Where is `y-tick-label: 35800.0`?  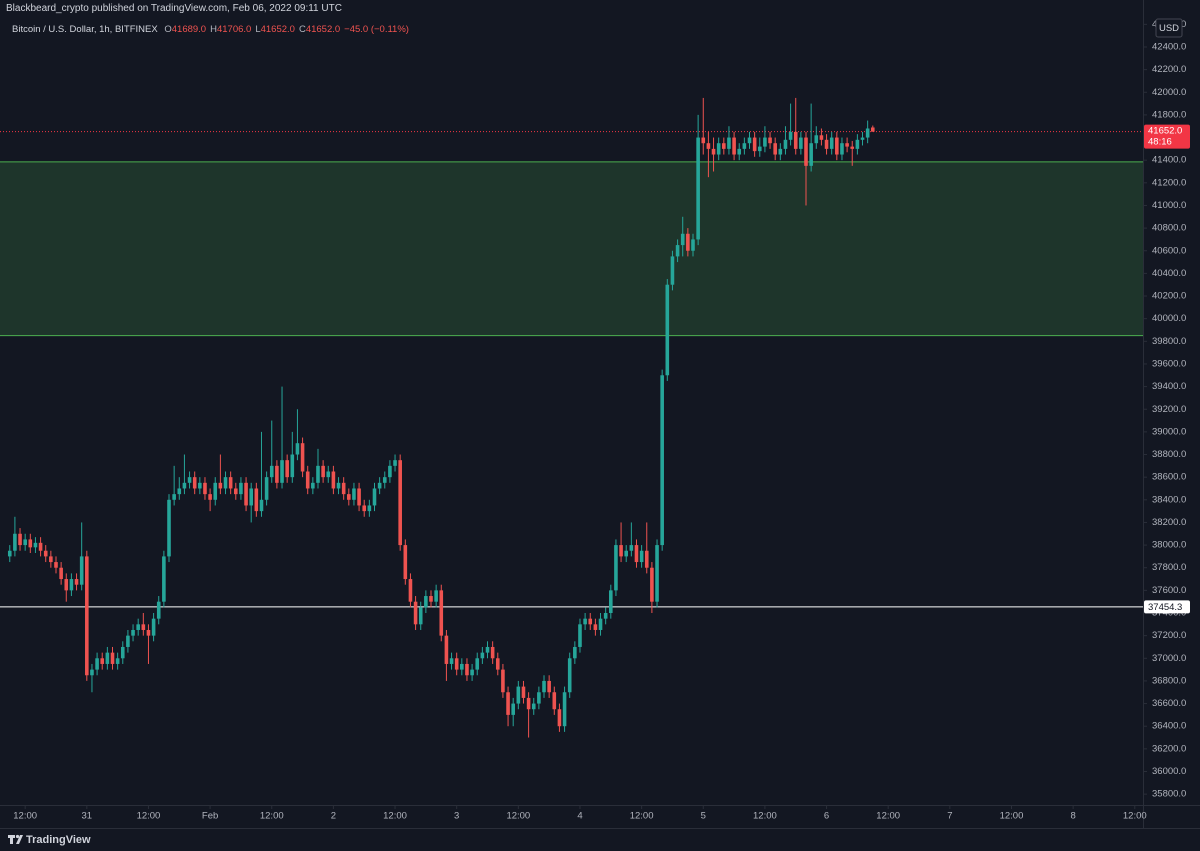
y-tick-label: 35800.0 is located at coordinates (1169, 794).